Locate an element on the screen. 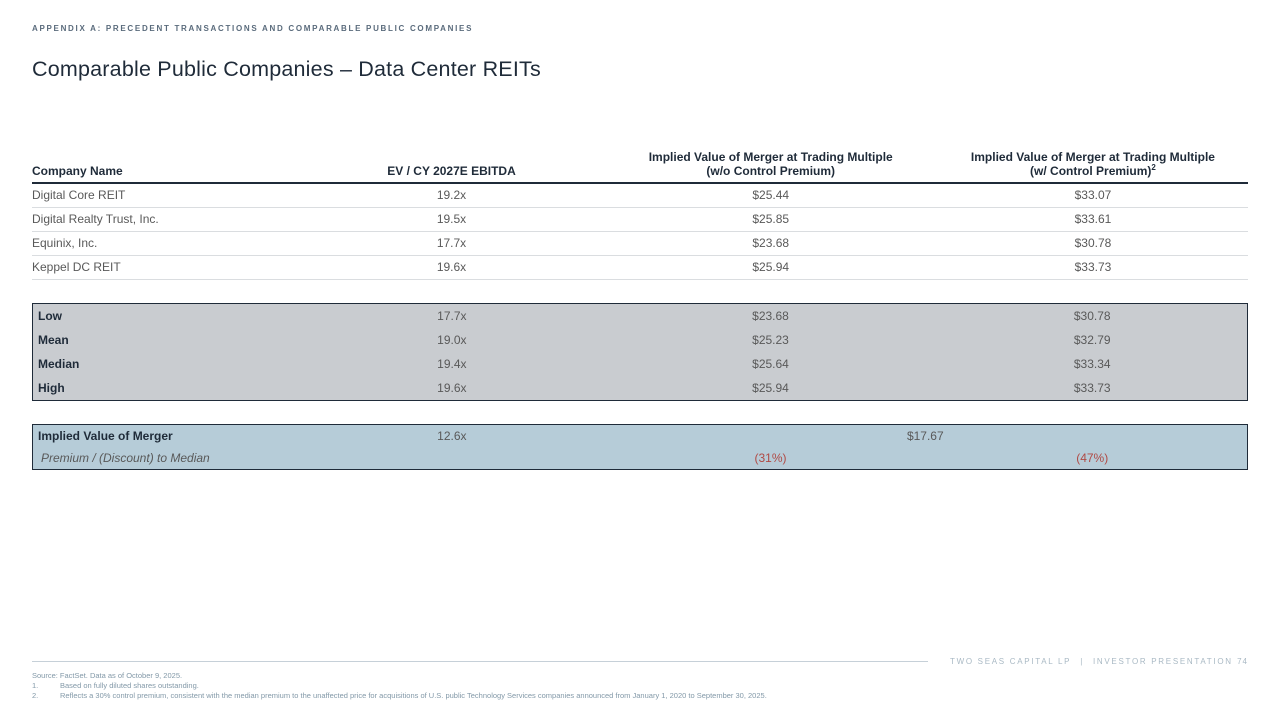 This screenshot has width=1280, height=720. footer-brand: TWO SEAS CAPITAL LP is located at coordinates (1011, 661).